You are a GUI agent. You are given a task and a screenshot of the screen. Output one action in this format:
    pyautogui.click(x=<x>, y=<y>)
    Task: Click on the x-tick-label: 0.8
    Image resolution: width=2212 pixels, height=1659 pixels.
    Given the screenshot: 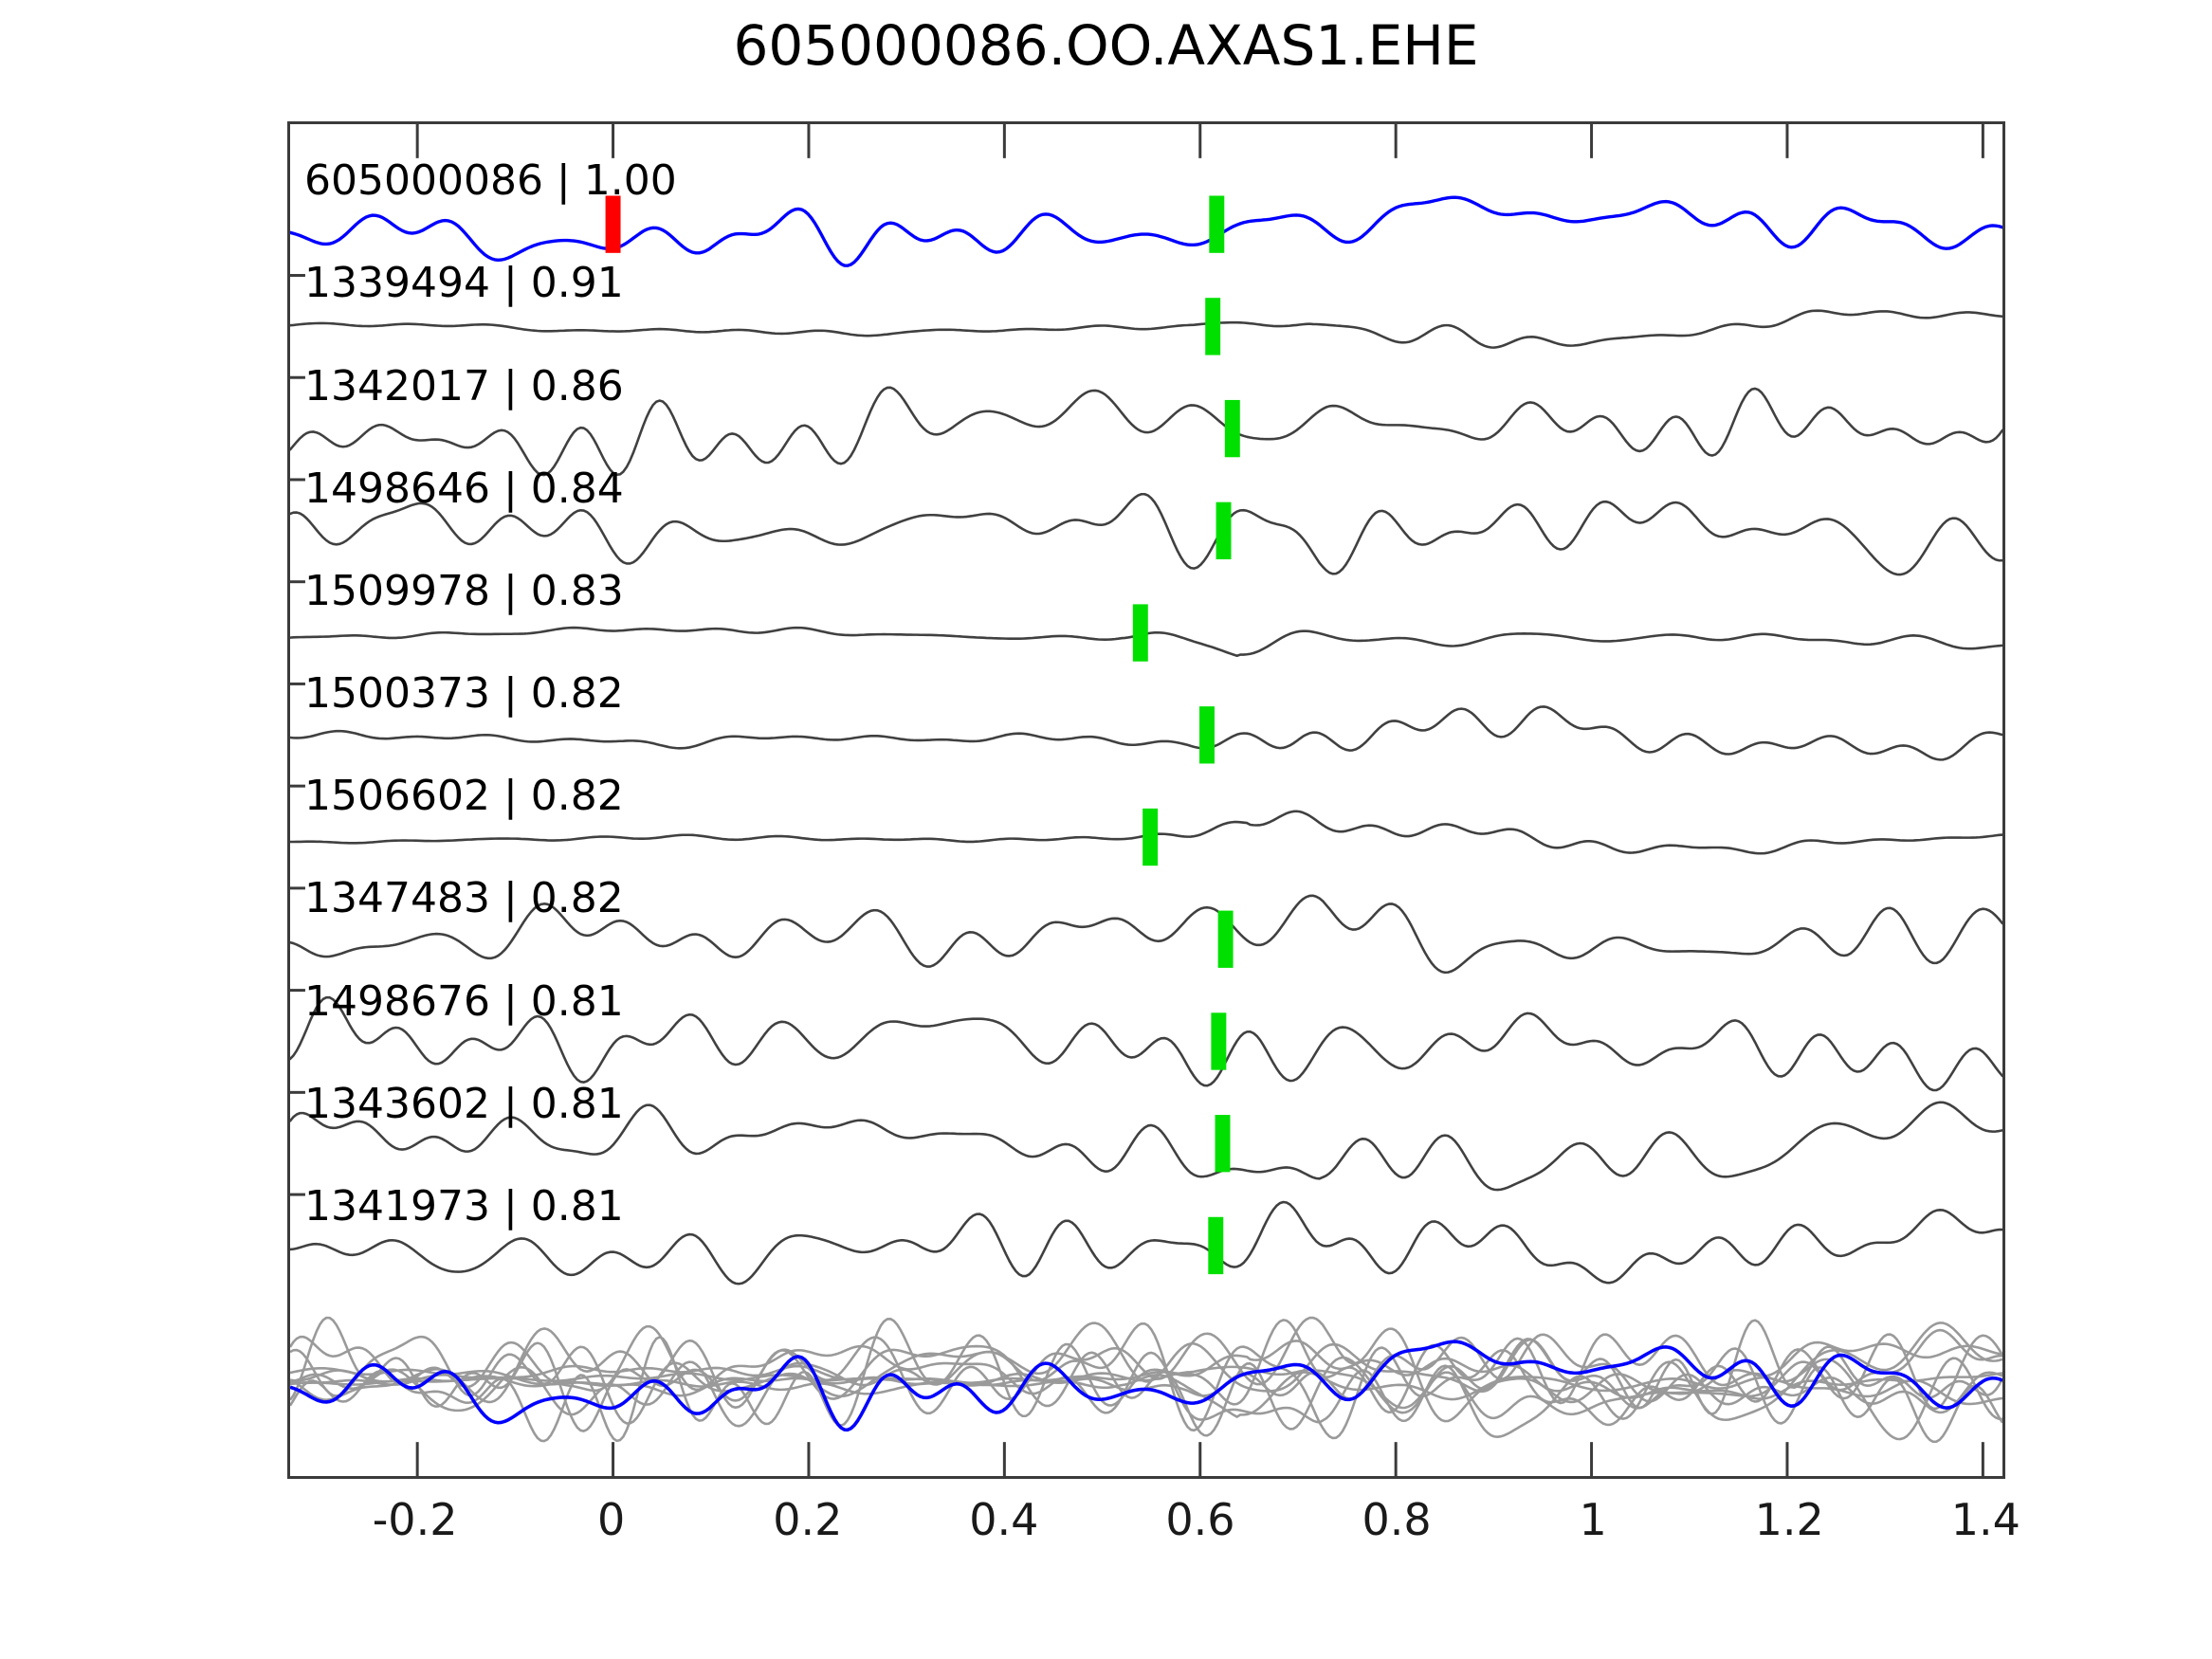 What is the action you would take?
    pyautogui.click(x=1397, y=1519)
    